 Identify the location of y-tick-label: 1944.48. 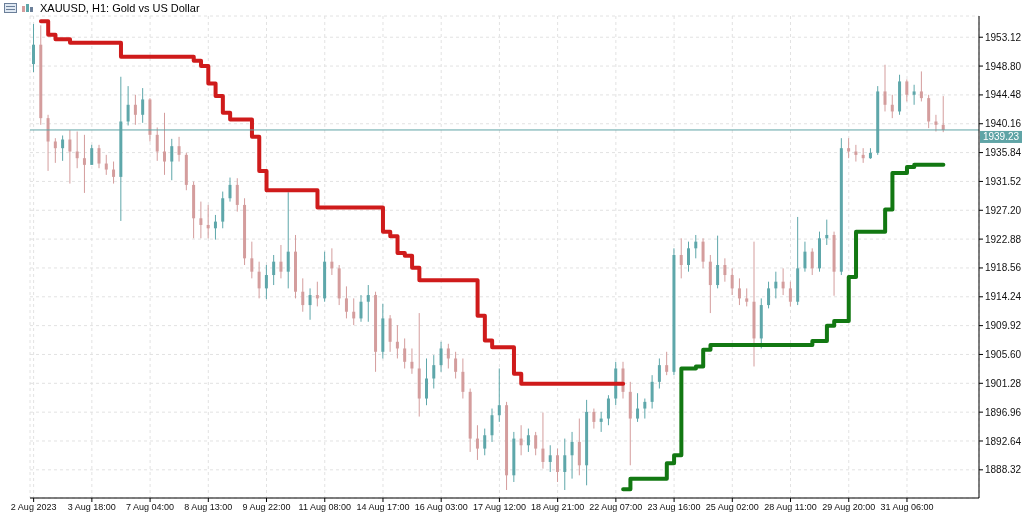
(1003, 95).